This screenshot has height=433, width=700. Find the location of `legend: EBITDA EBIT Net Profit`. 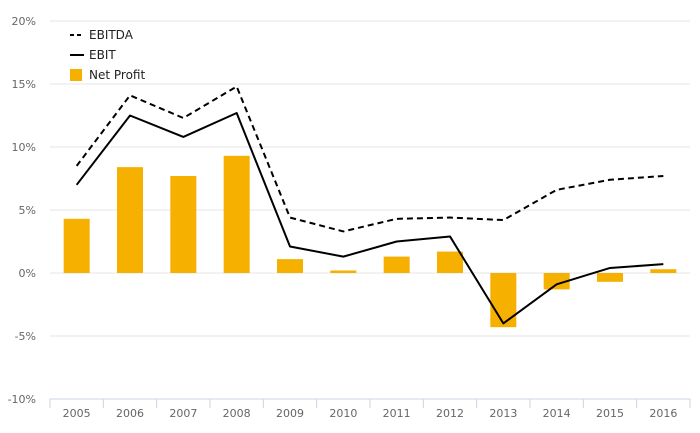

legend: EBITDA EBIT Net Profit is located at coordinates (107, 55).